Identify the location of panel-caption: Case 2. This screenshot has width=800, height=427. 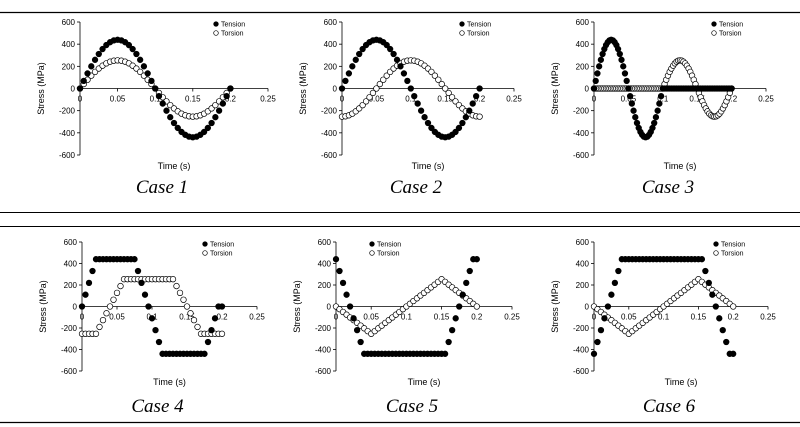
(416, 187).